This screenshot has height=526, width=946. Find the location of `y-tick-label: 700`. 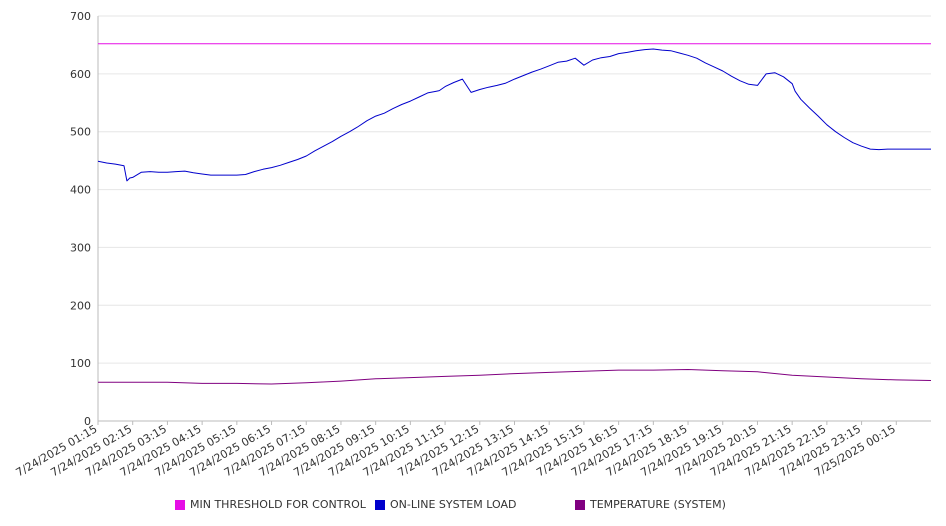

y-tick-label: 700 is located at coordinates (80, 16).